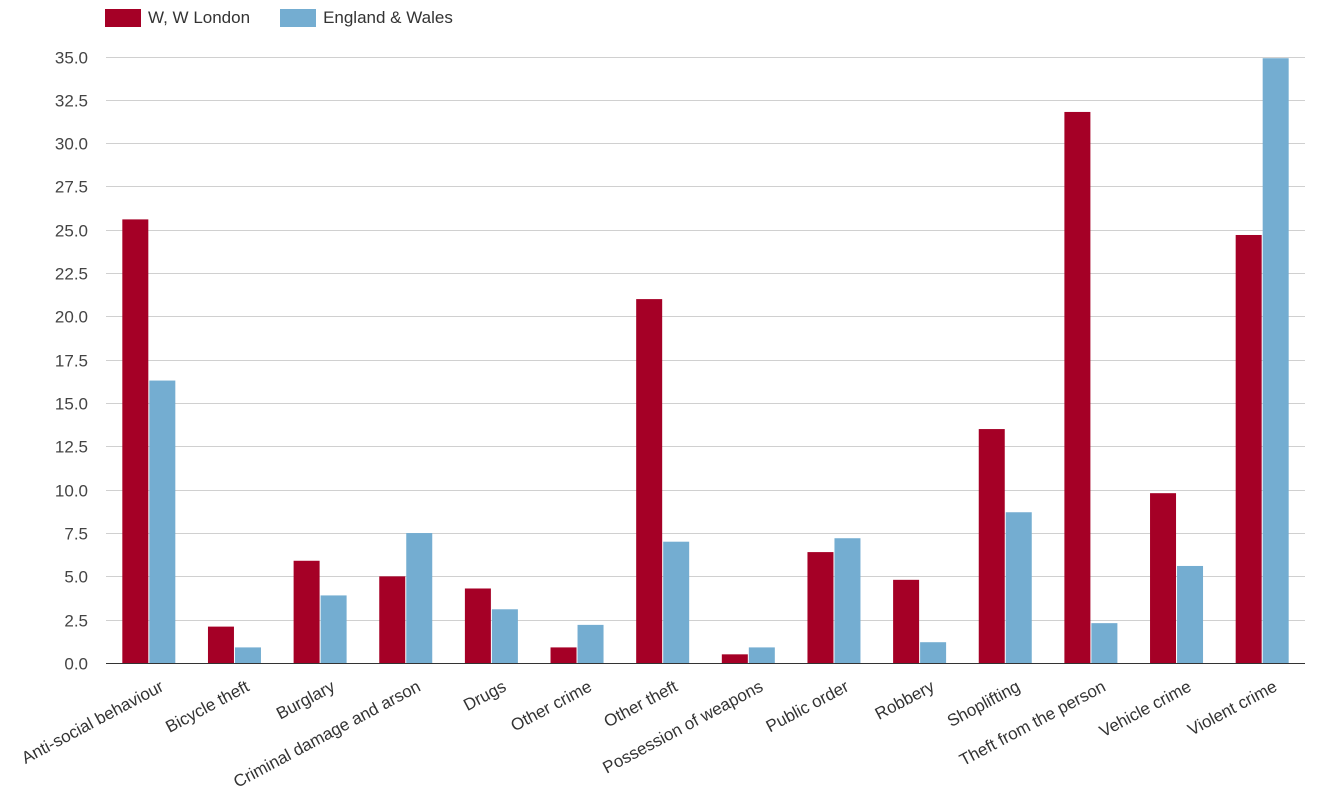 The image size is (1320, 800). I want to click on bar-series-2: Theft from the person: 2.3, so click(1104, 643).